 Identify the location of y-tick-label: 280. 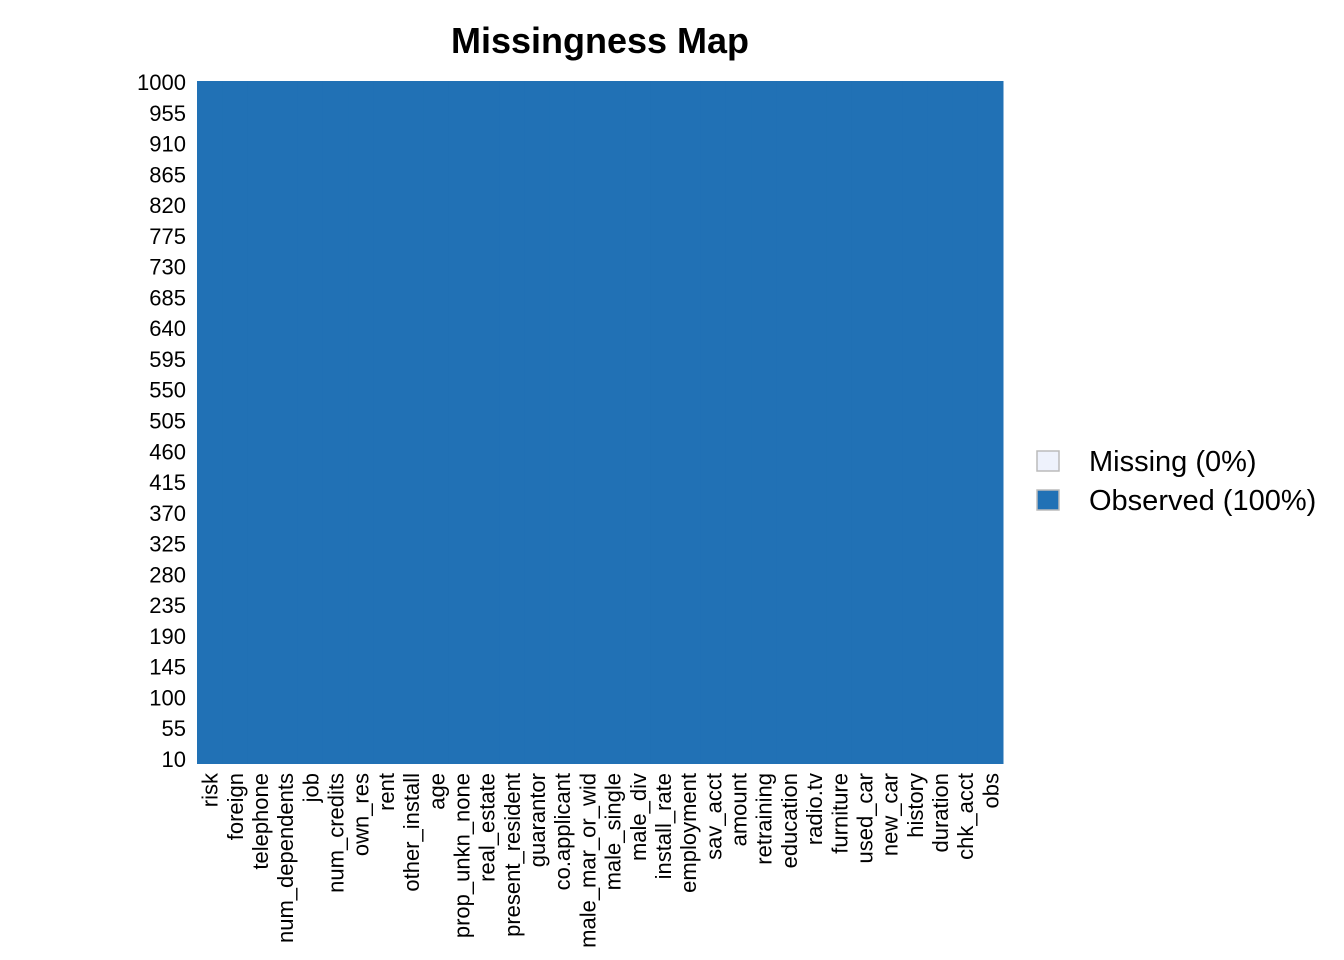
(167, 574).